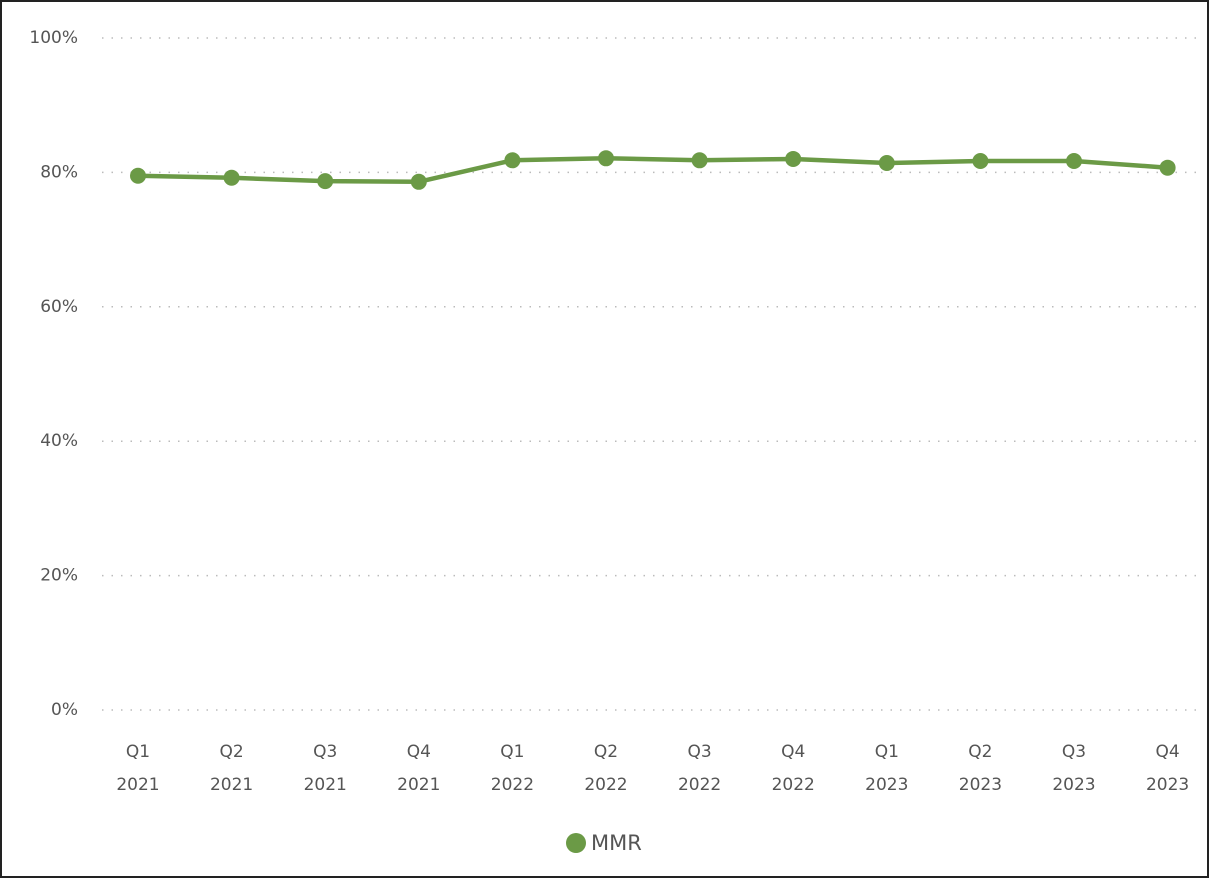 This screenshot has height=878, width=1209. What do you see at coordinates (699, 768) in the screenshot?
I see `x-tick-label: Q3 2022` at bounding box center [699, 768].